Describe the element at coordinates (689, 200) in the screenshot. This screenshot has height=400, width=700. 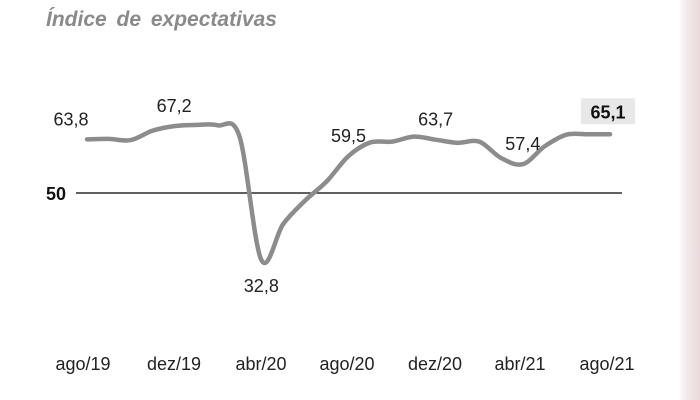
I see `decorative-edge` at that location.